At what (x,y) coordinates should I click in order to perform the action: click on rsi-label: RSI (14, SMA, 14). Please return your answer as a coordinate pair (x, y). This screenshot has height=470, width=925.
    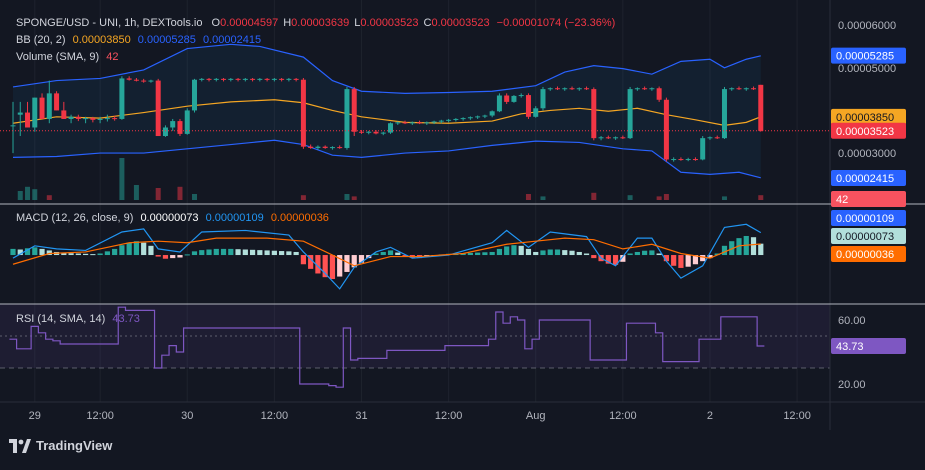
    Looking at the image, I should click on (61, 319).